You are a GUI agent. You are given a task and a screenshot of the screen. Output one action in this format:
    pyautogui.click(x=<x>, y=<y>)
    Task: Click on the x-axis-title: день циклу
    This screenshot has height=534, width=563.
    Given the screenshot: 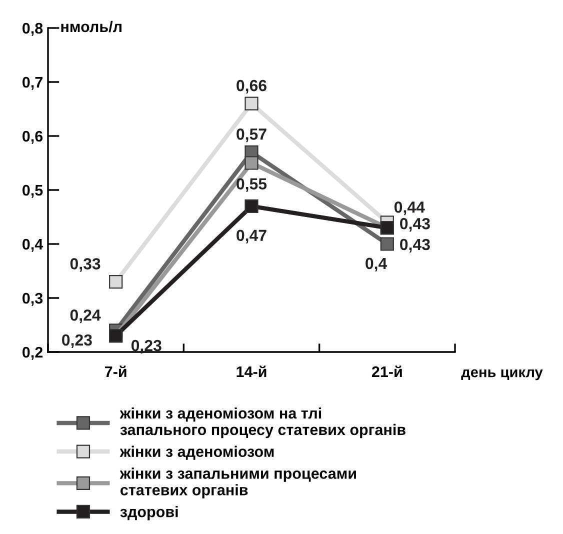 What is the action you would take?
    pyautogui.click(x=502, y=374)
    